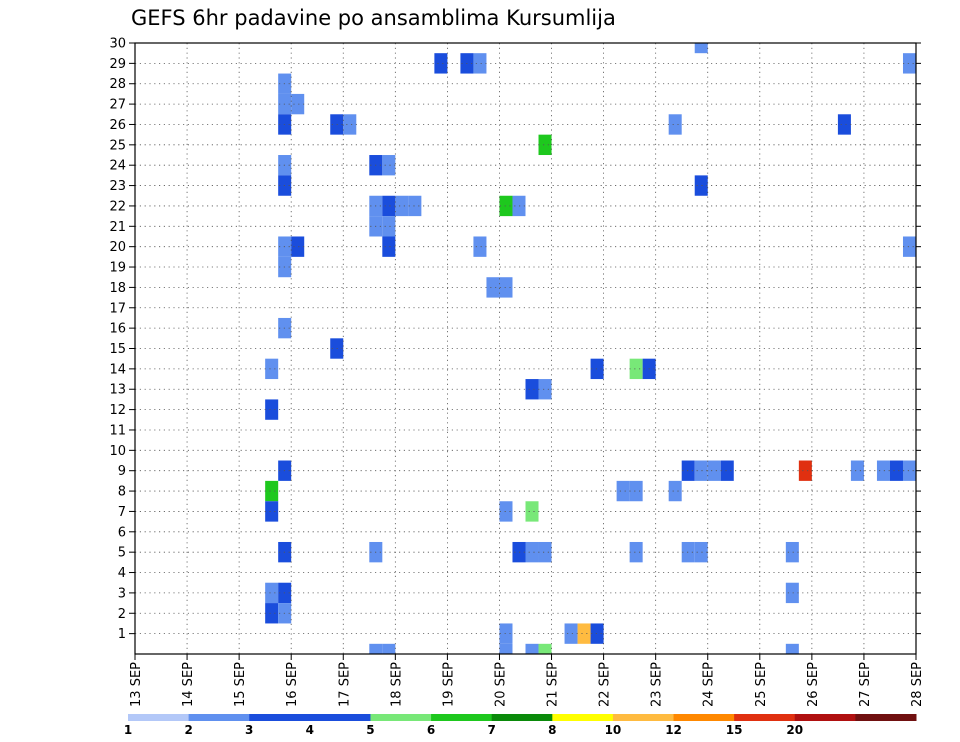 This screenshot has height=742, width=960. I want to click on y-tick-label: 18, so click(117, 288).